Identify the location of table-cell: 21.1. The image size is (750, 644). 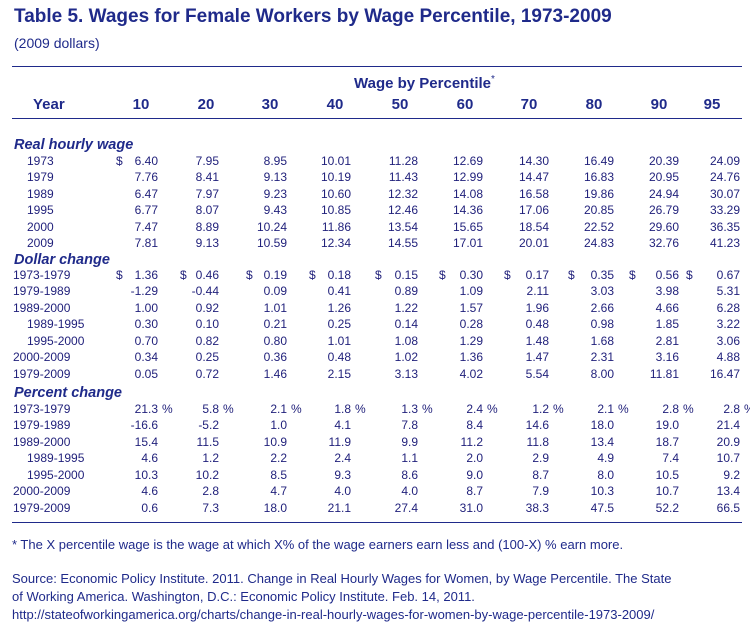
(339, 507).